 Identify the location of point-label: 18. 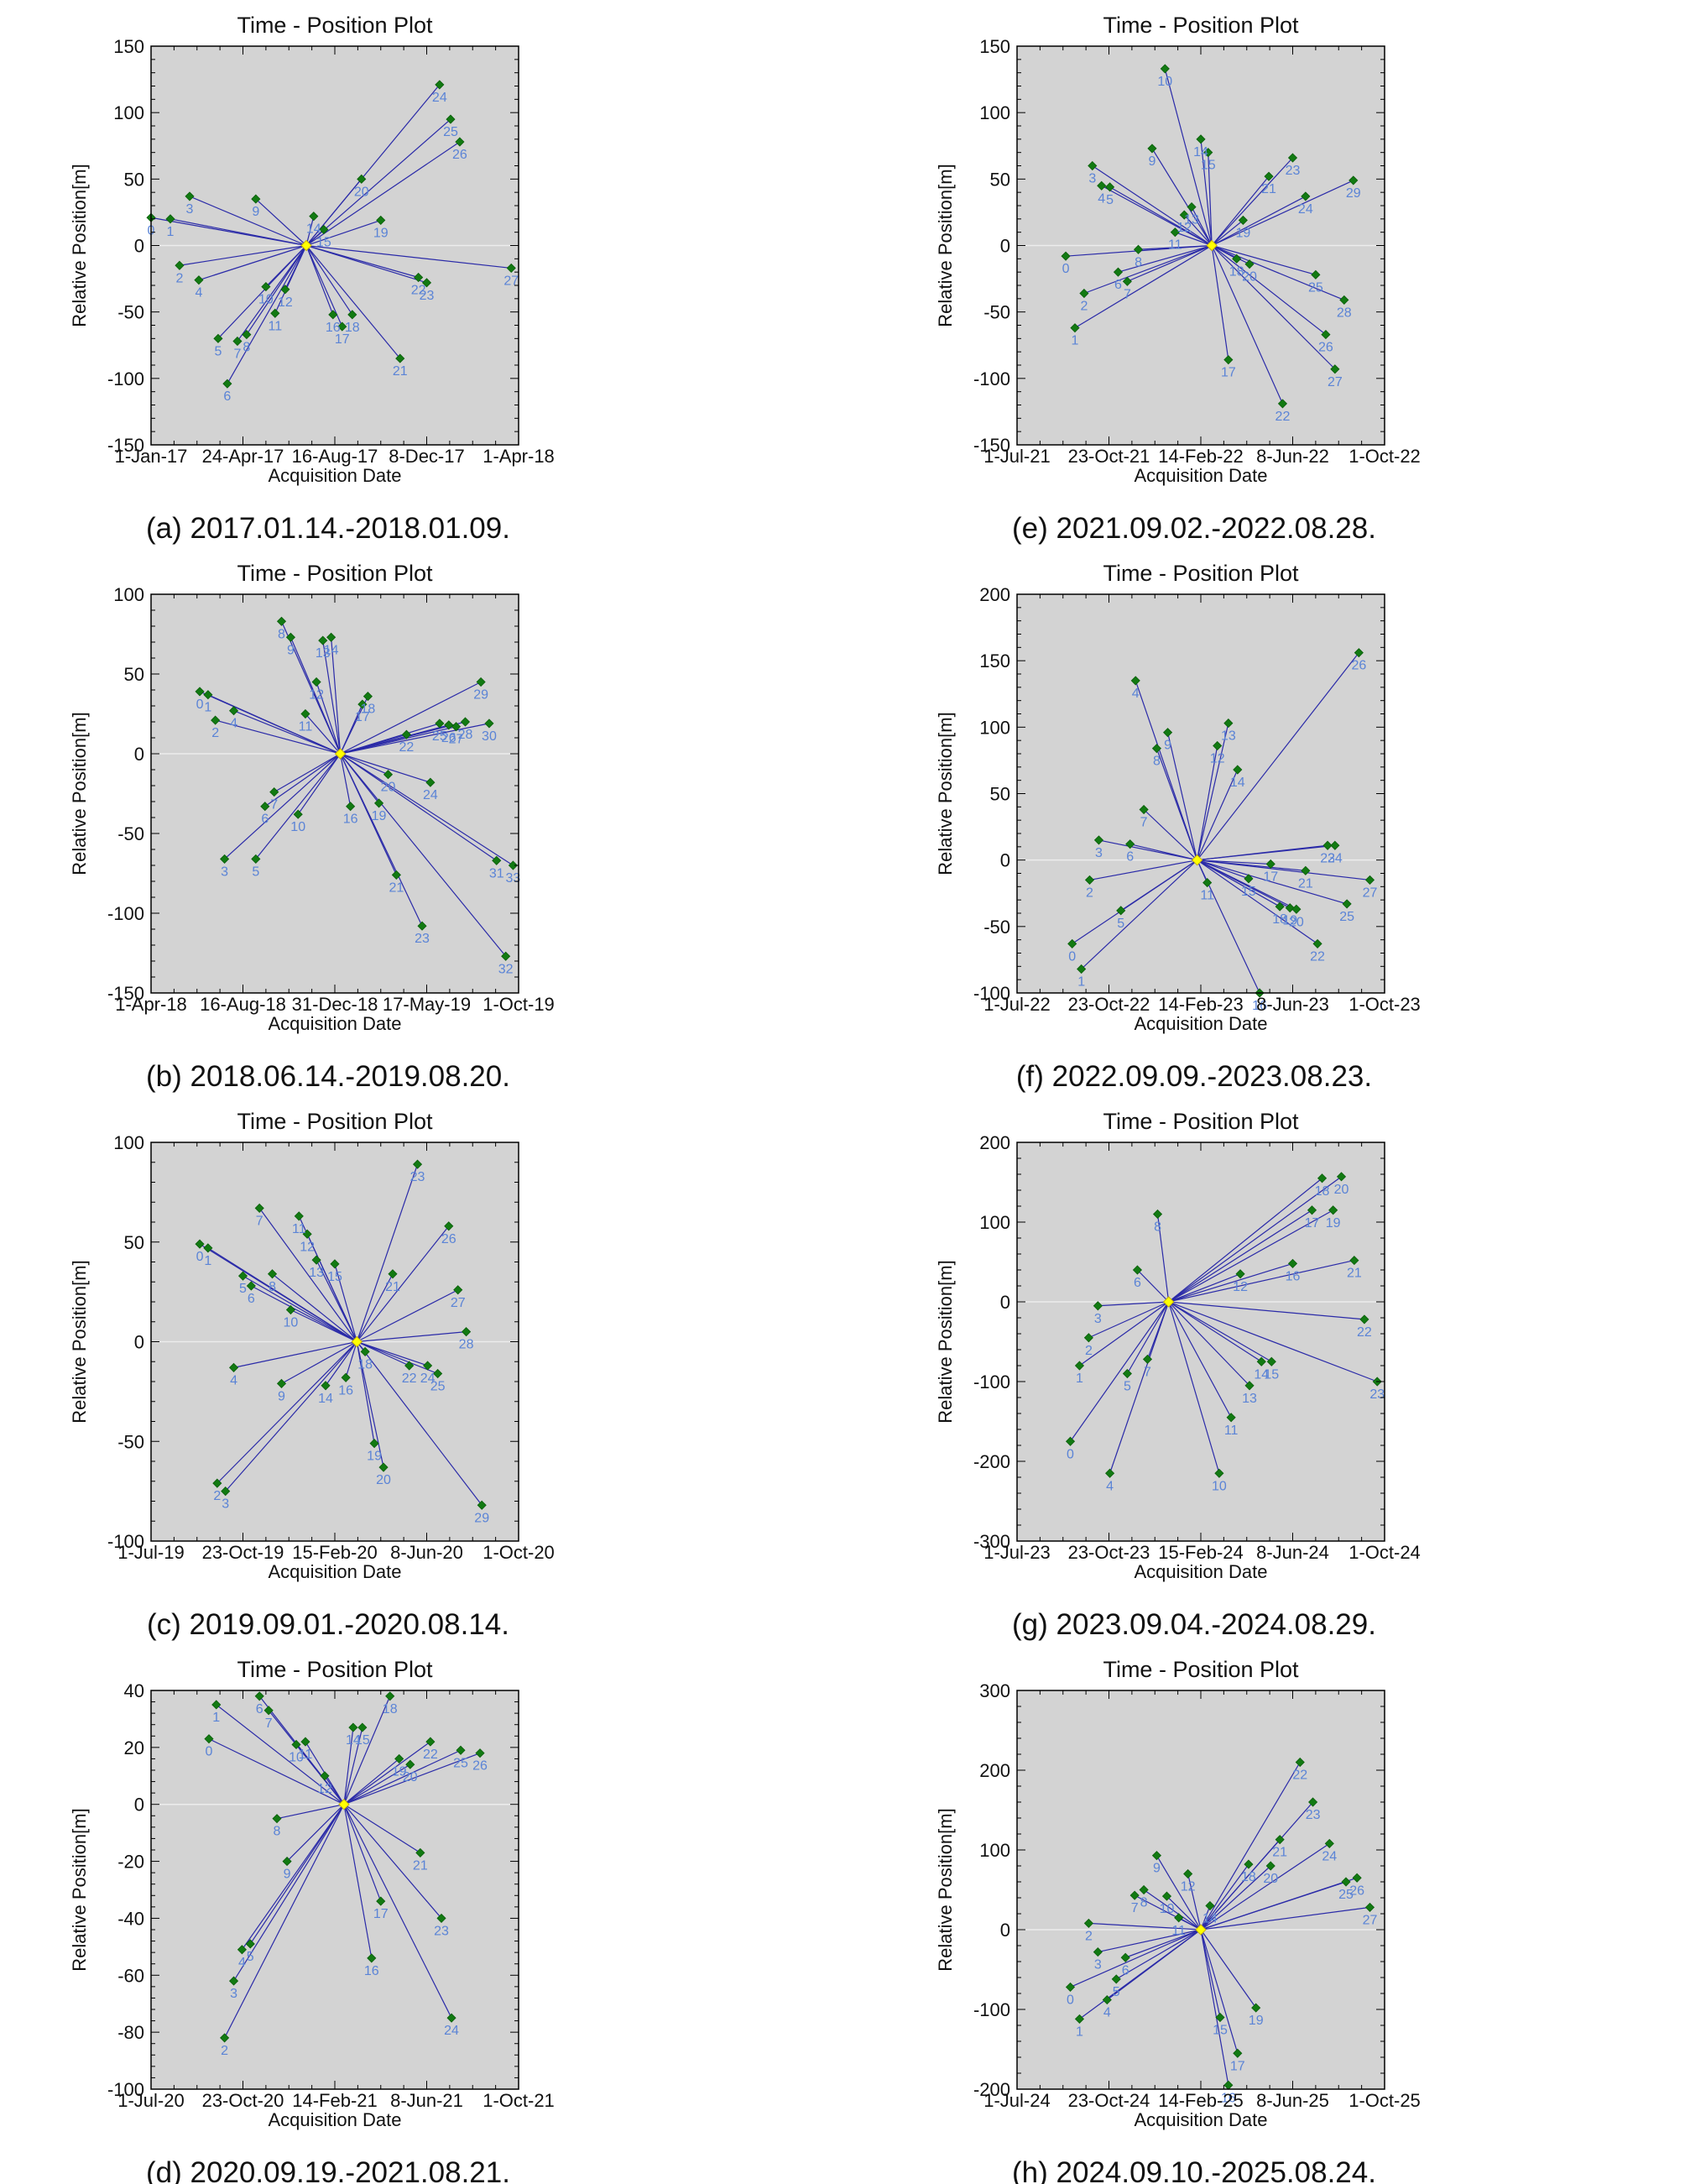
(1280, 919).